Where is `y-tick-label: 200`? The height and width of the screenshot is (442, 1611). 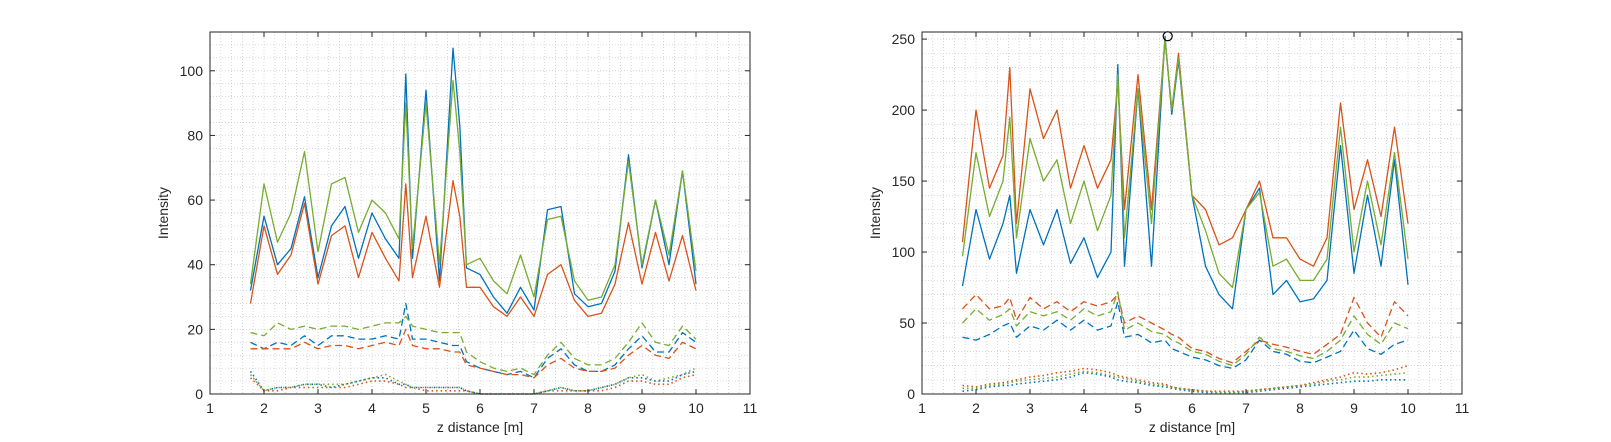
y-tick-label: 200 is located at coordinates (904, 110).